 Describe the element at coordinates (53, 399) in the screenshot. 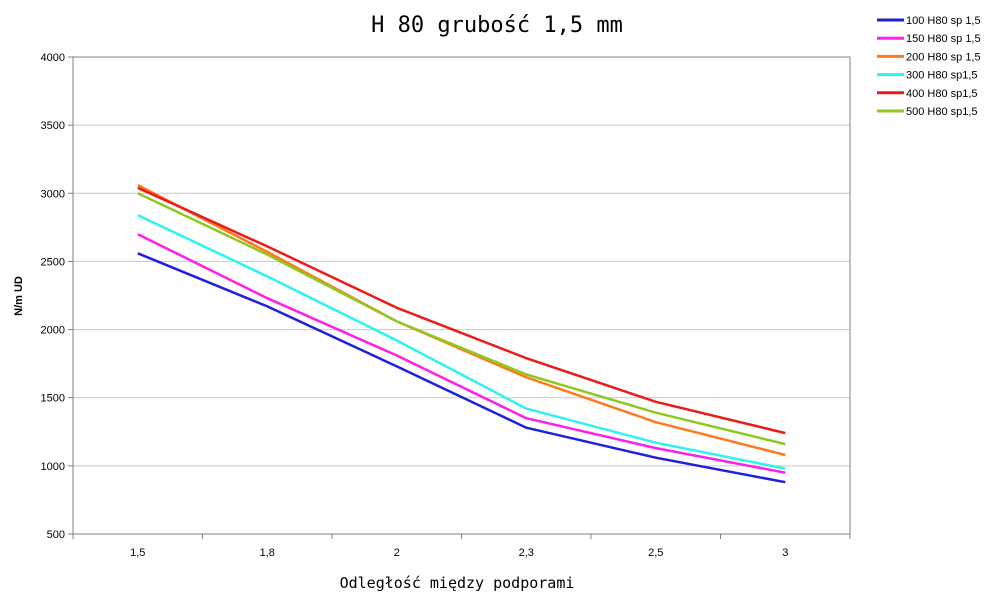

I see `y-tick-label: 1500` at that location.